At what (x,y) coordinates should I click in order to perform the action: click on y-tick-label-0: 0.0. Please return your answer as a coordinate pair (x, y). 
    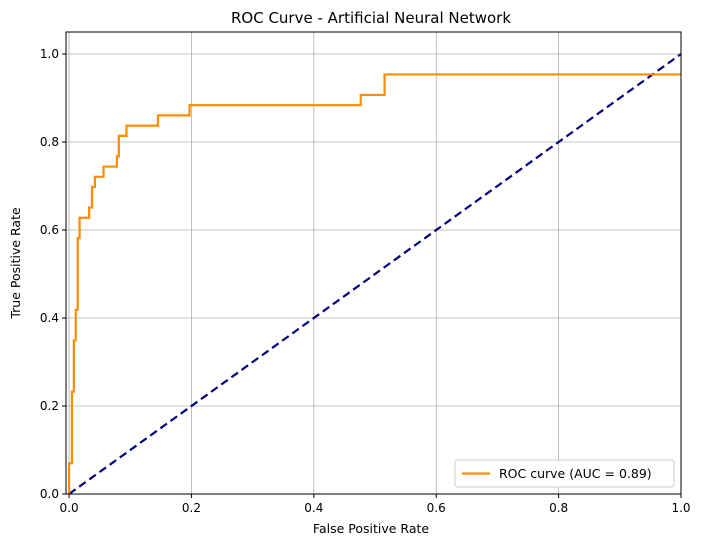
    Looking at the image, I should click on (49, 494).